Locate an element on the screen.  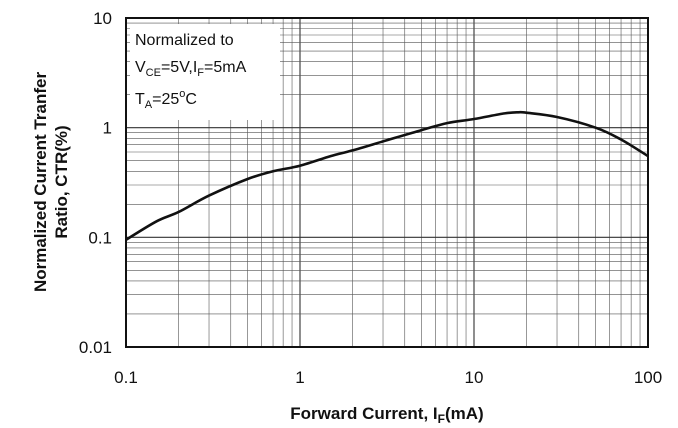
annotation-vce: V is located at coordinates (140, 67).